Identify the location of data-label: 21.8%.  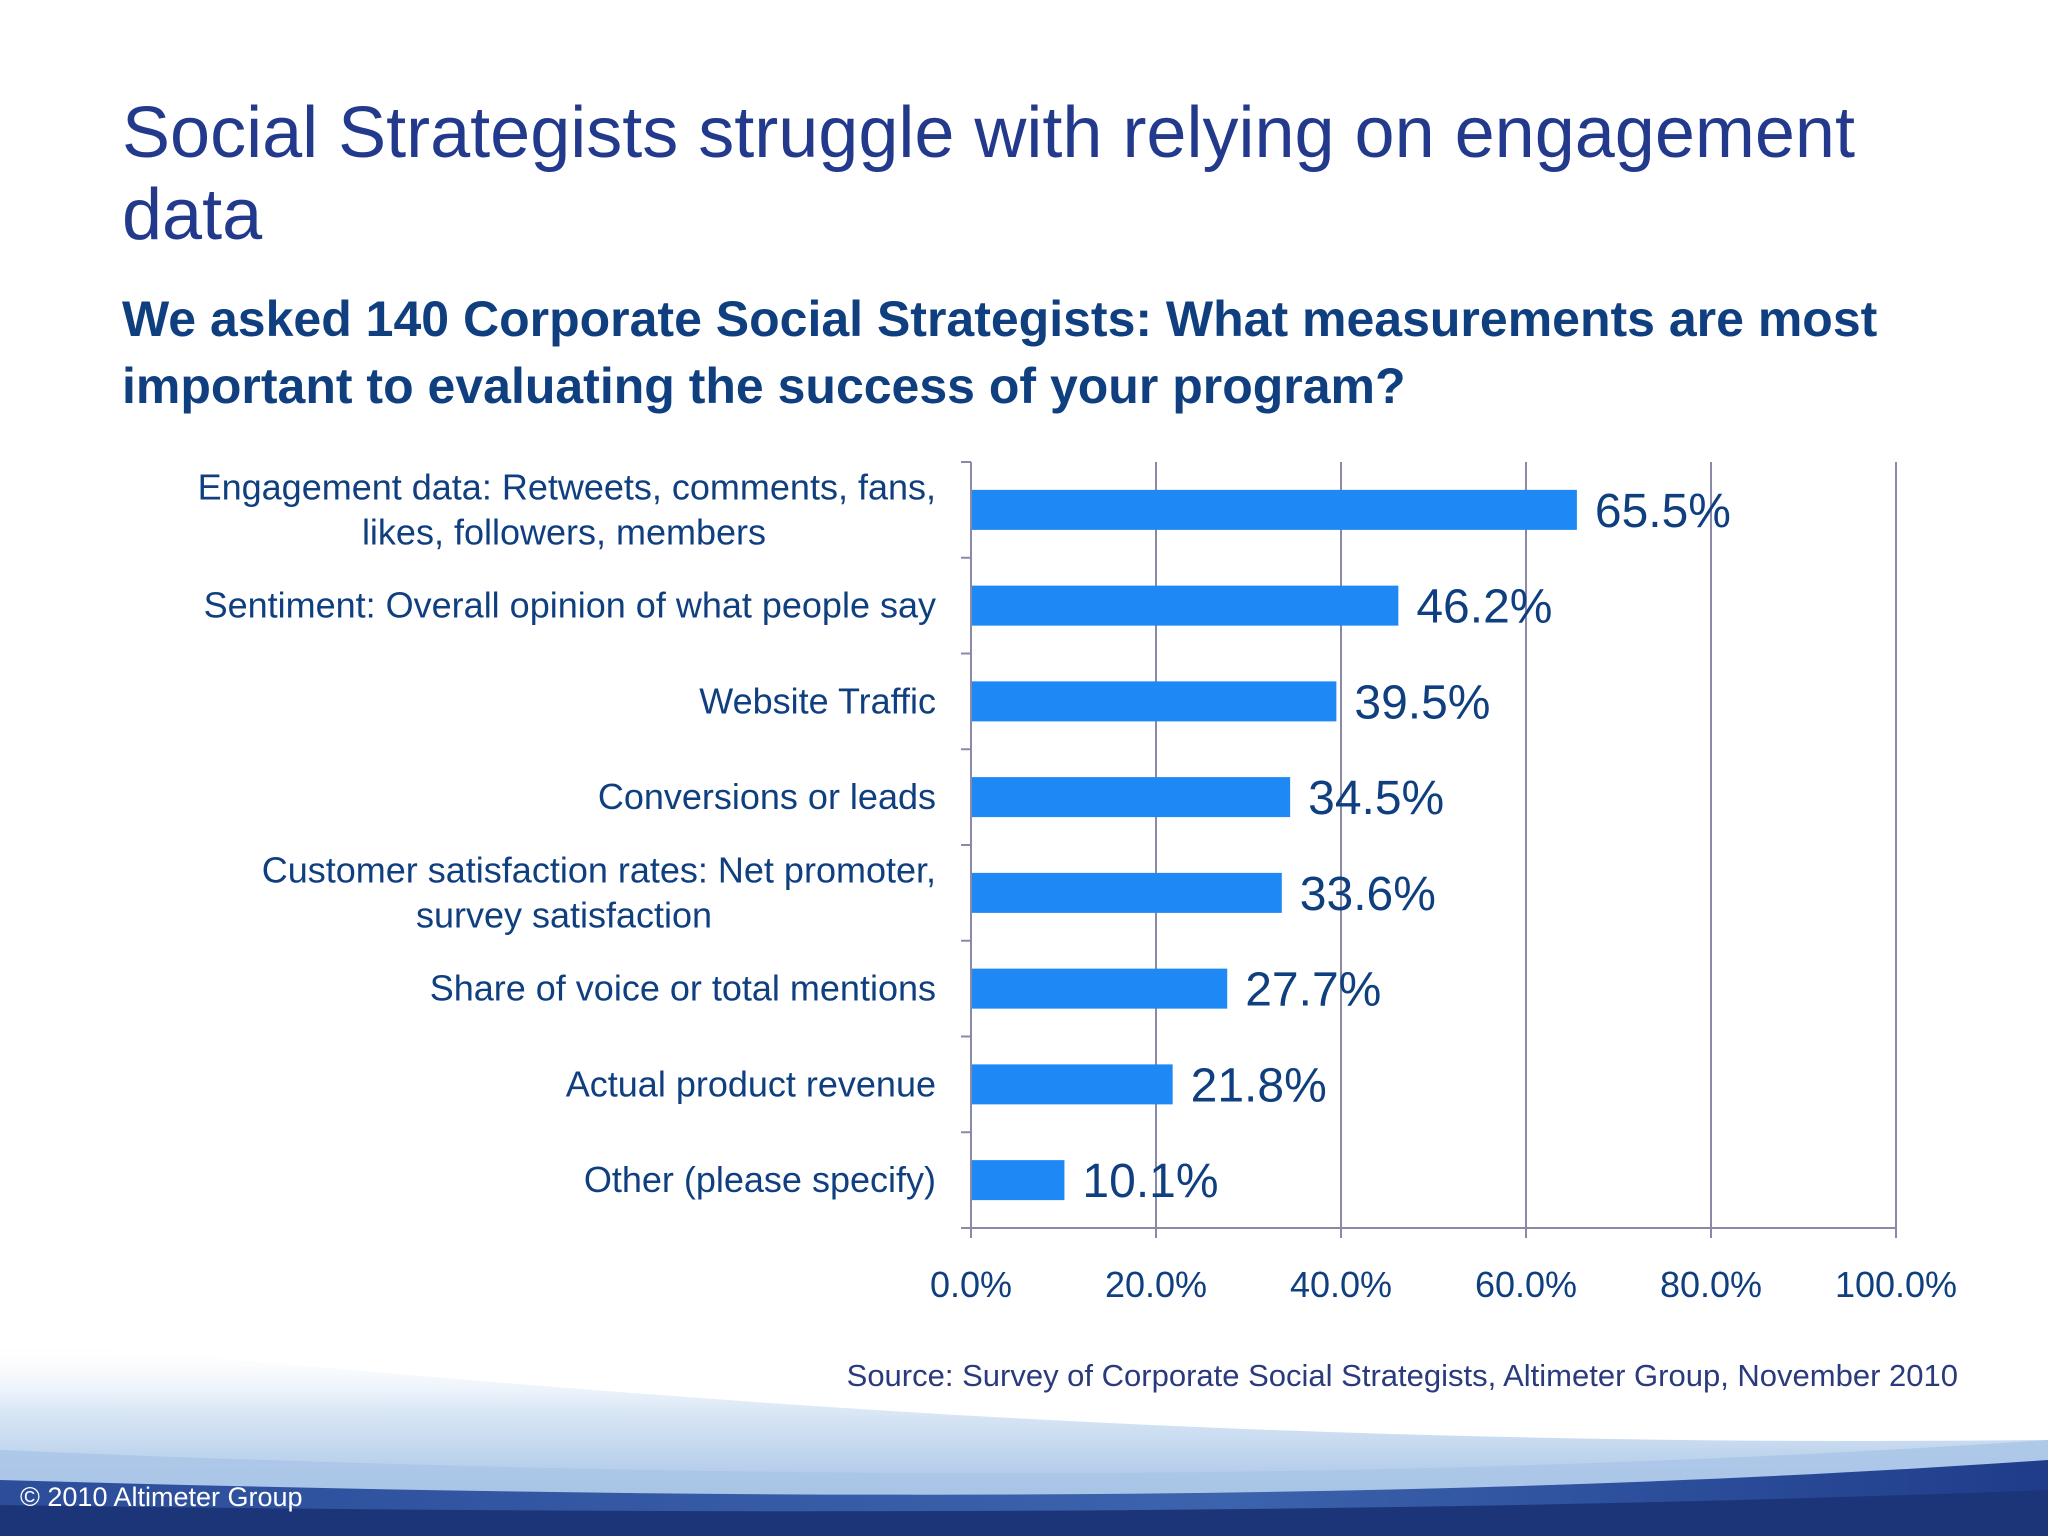
(1259, 1085).